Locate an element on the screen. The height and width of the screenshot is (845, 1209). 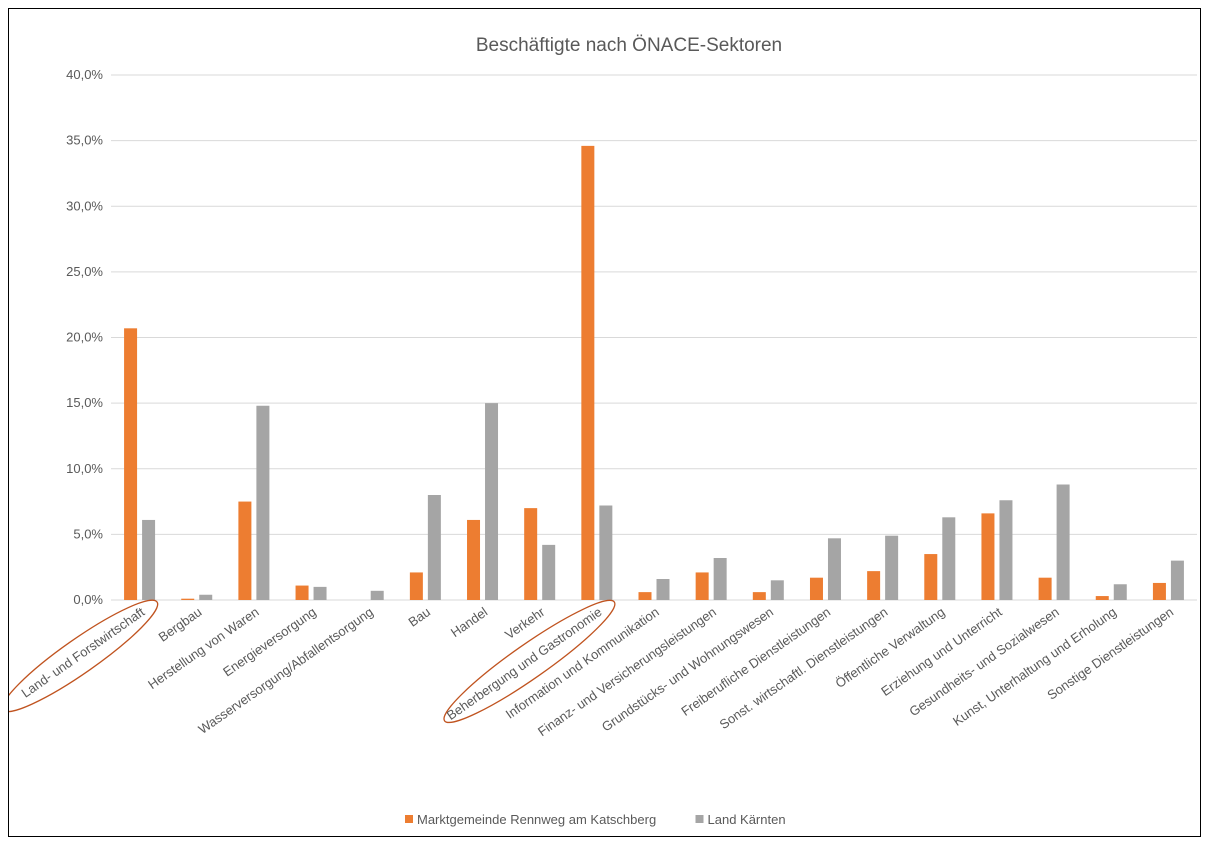
legend-label-2: Land Kärnten is located at coordinates (747, 819).